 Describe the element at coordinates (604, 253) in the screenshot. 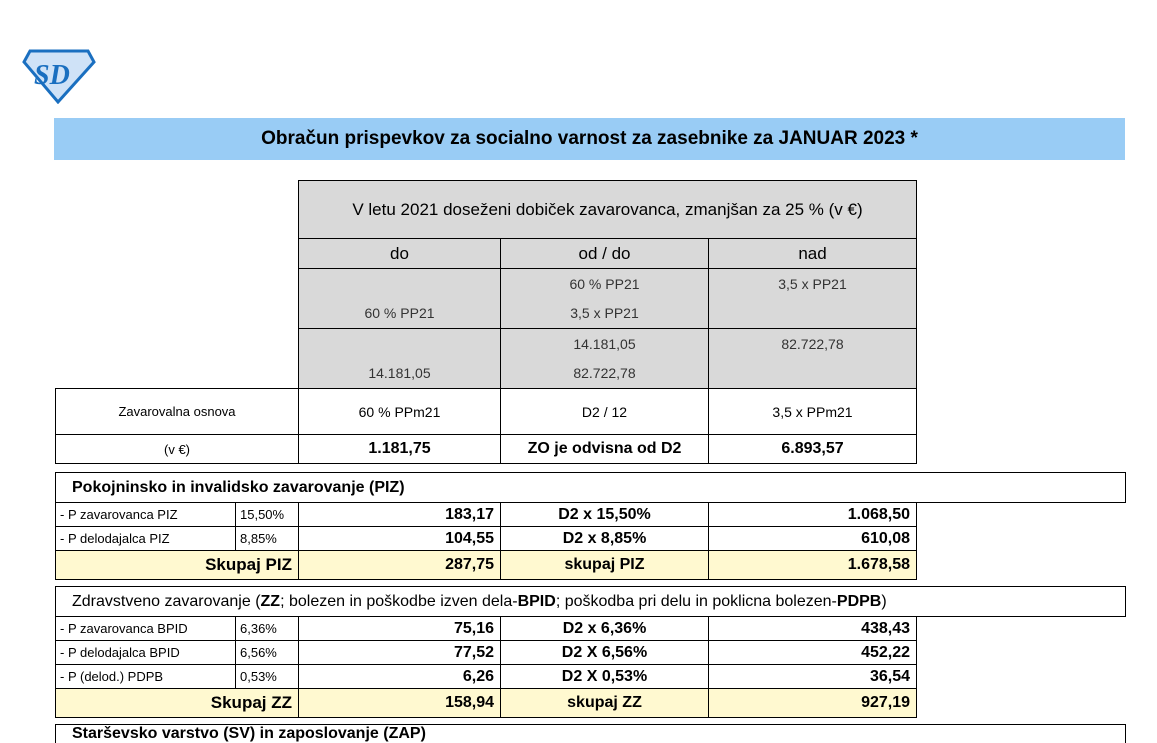

I see `column-header: od / do` at that location.